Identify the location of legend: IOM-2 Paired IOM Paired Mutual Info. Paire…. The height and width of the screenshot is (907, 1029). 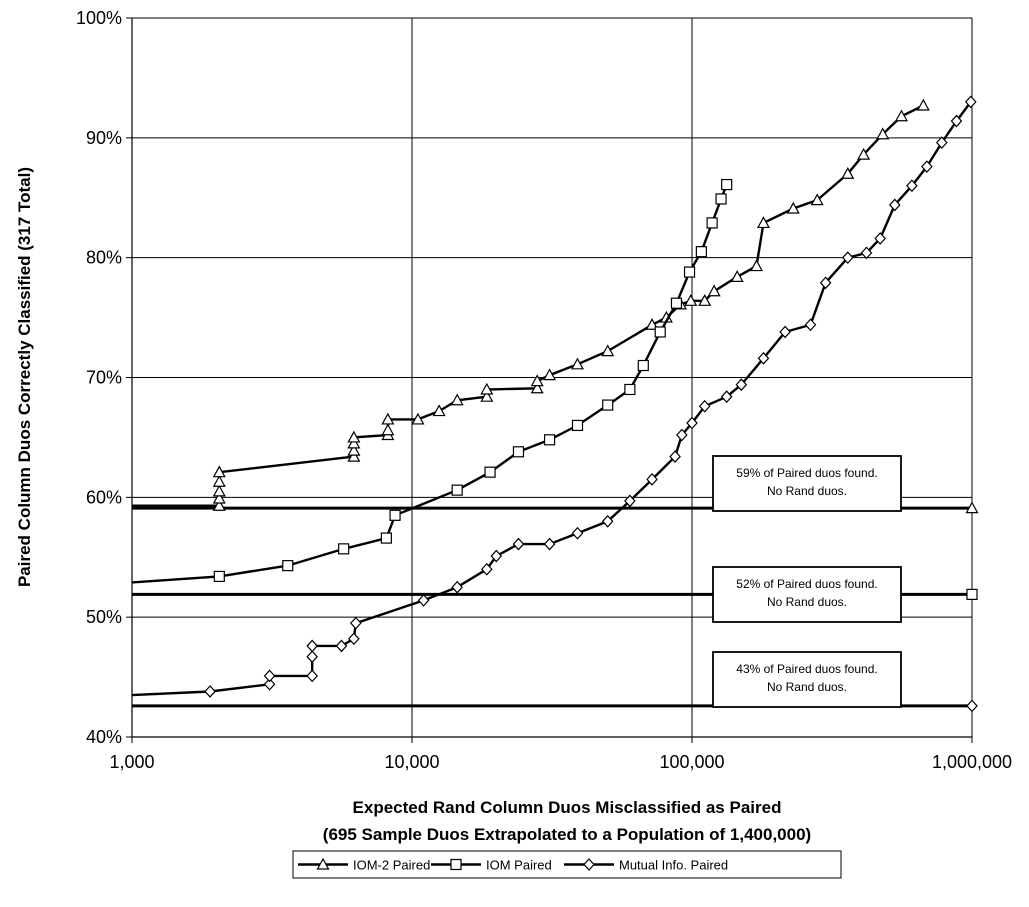
(567, 864).